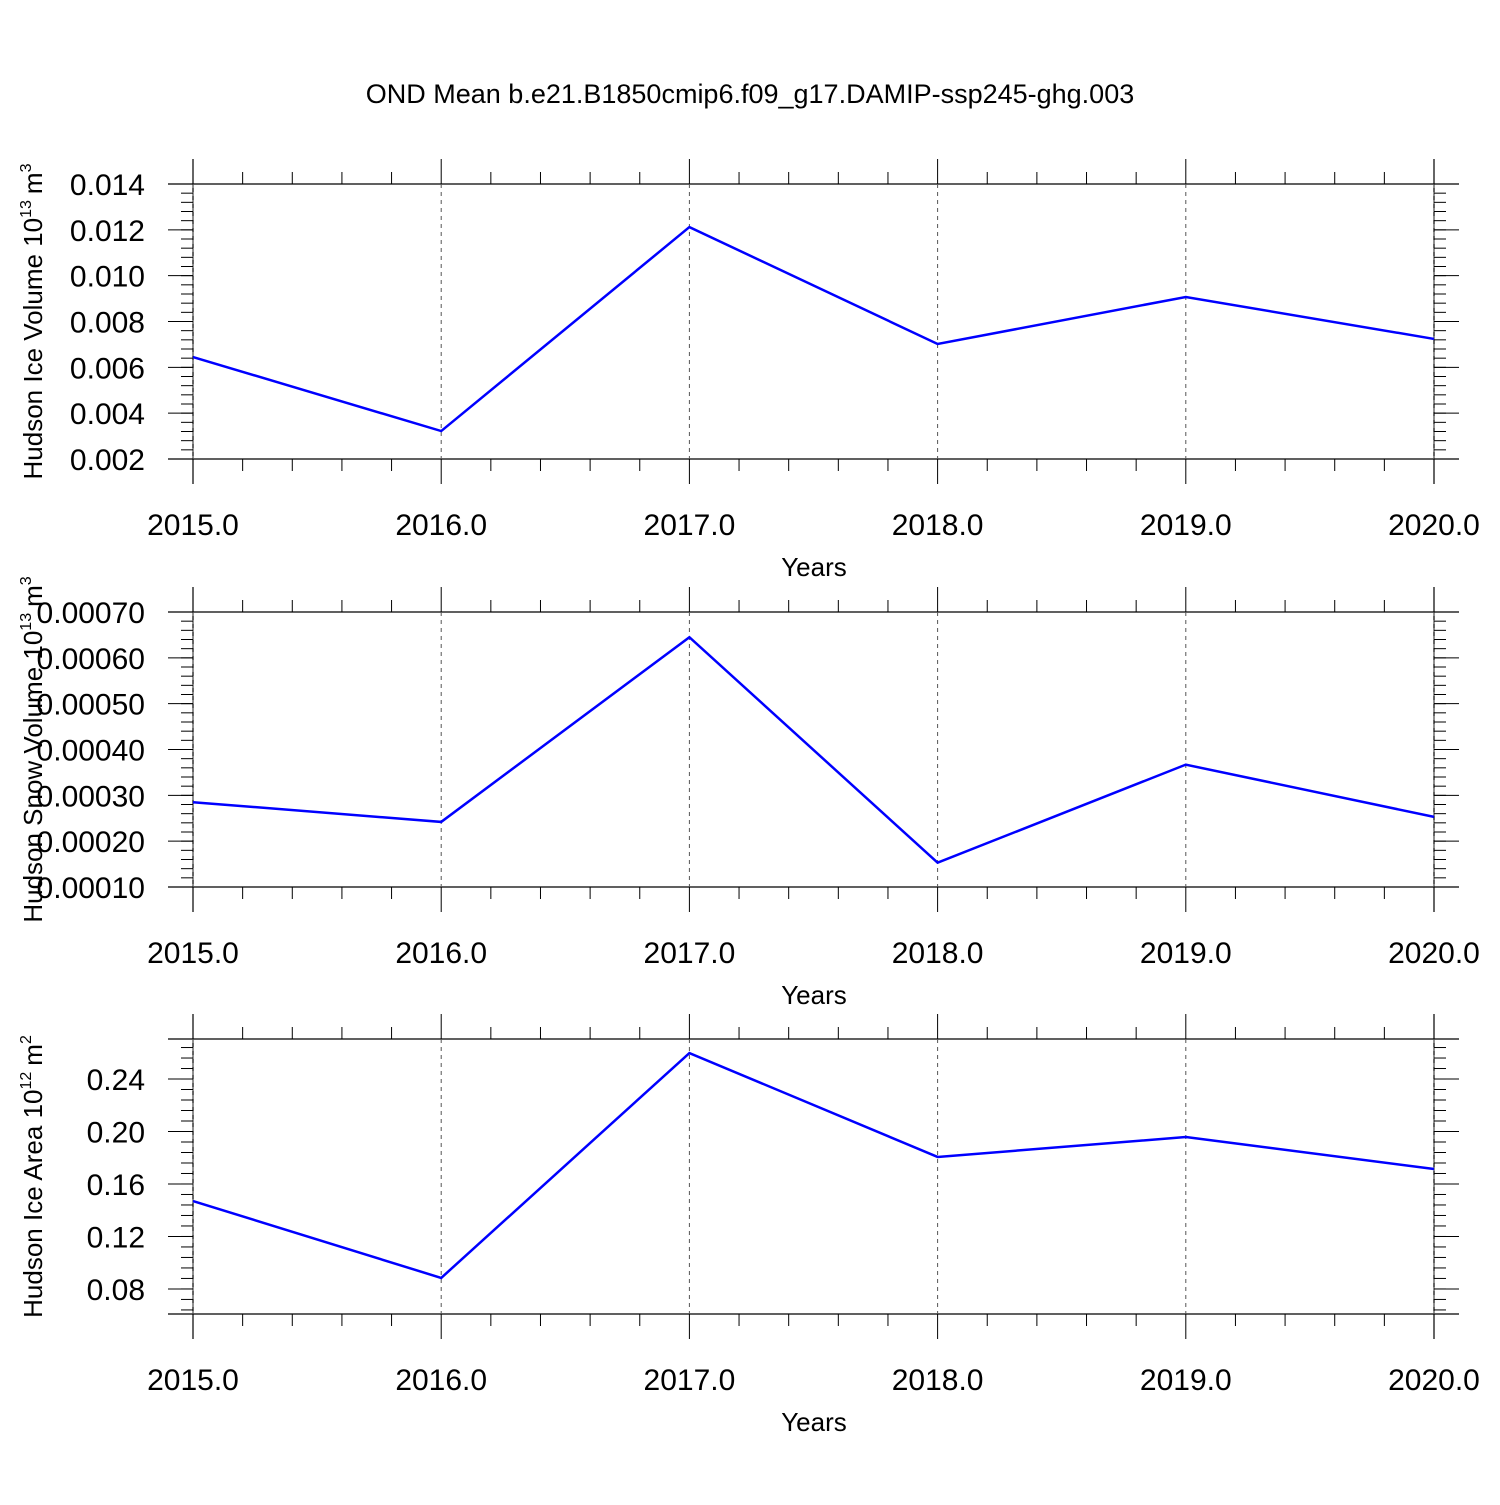 The width and height of the screenshot is (1500, 1505). Describe the element at coordinates (116, 1237) in the screenshot. I see `y-tick-label: 0.12` at that location.